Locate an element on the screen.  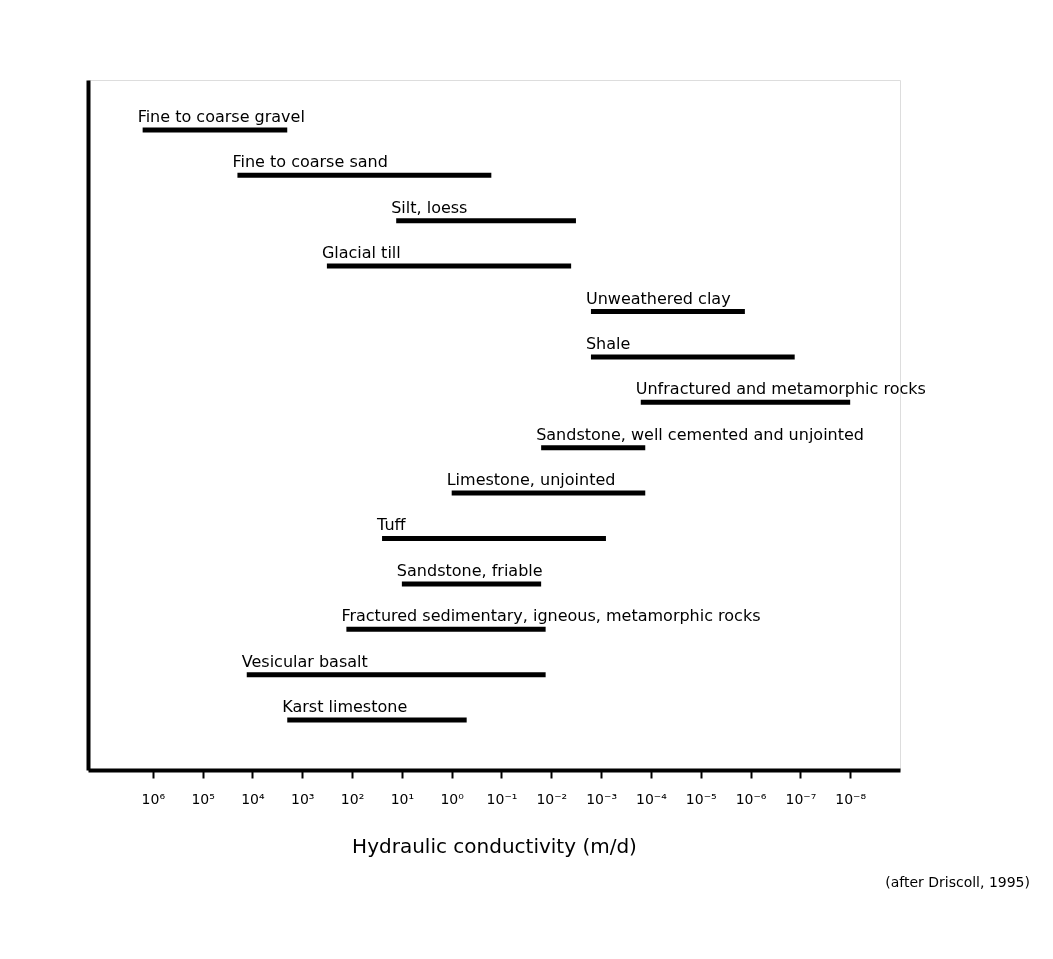
y-tick-label: Karst limestone is located at coordinates (345, 707).